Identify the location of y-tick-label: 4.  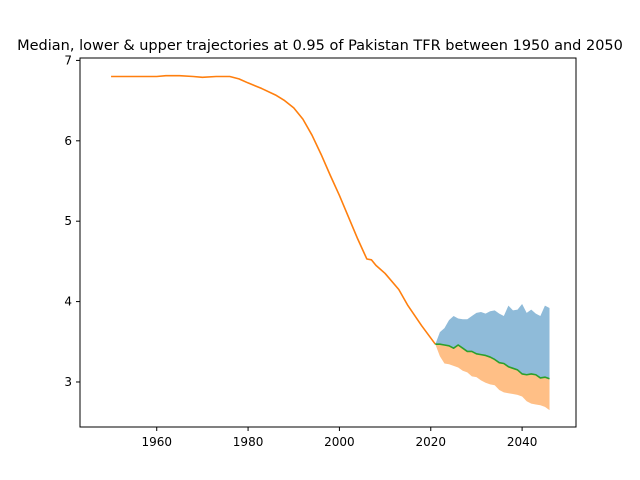
(68, 302).